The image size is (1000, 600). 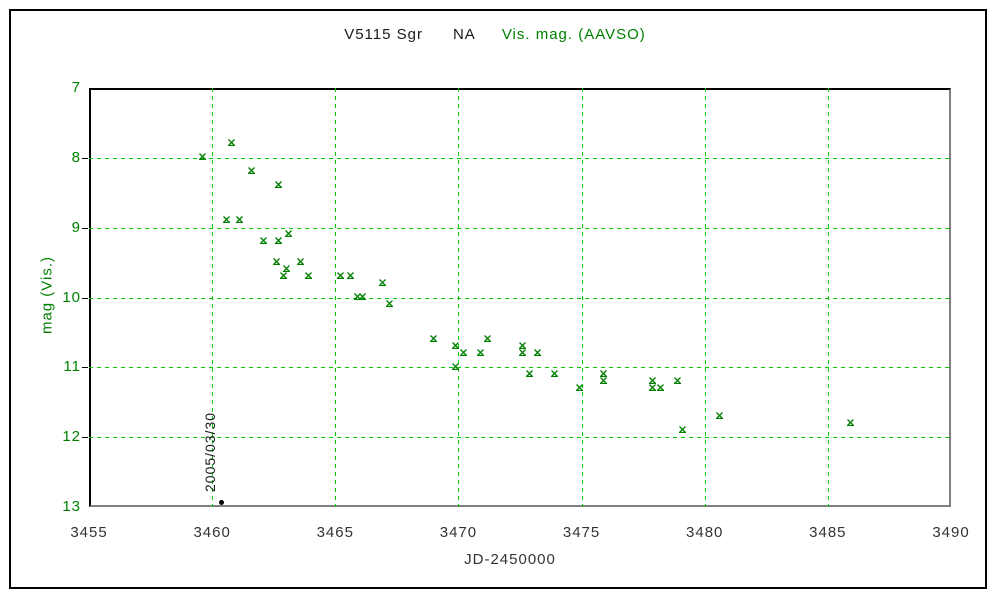 I want to click on y-tick-label: 10, so click(x=71, y=297).